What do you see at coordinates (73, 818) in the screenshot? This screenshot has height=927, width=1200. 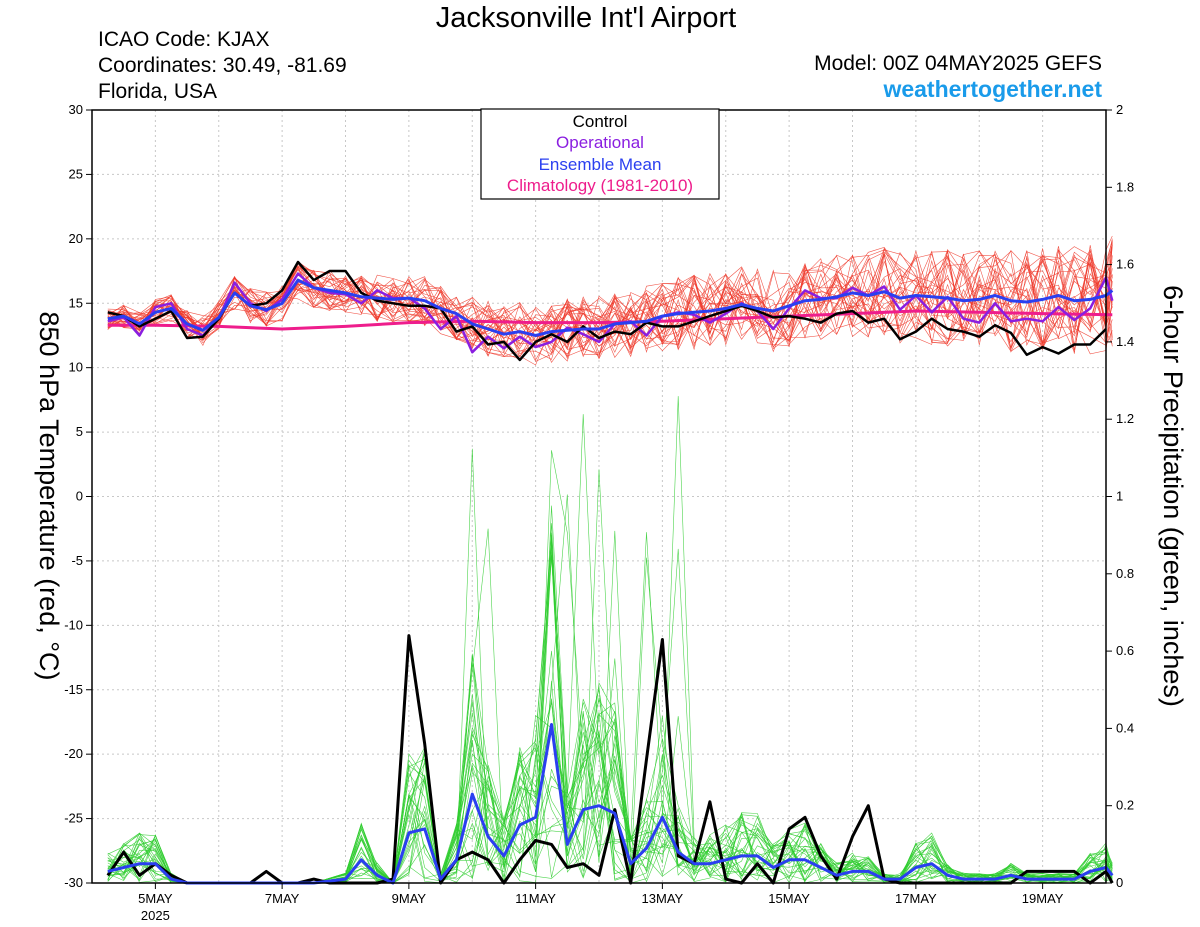 I see `y-tick-label: -25` at bounding box center [73, 818].